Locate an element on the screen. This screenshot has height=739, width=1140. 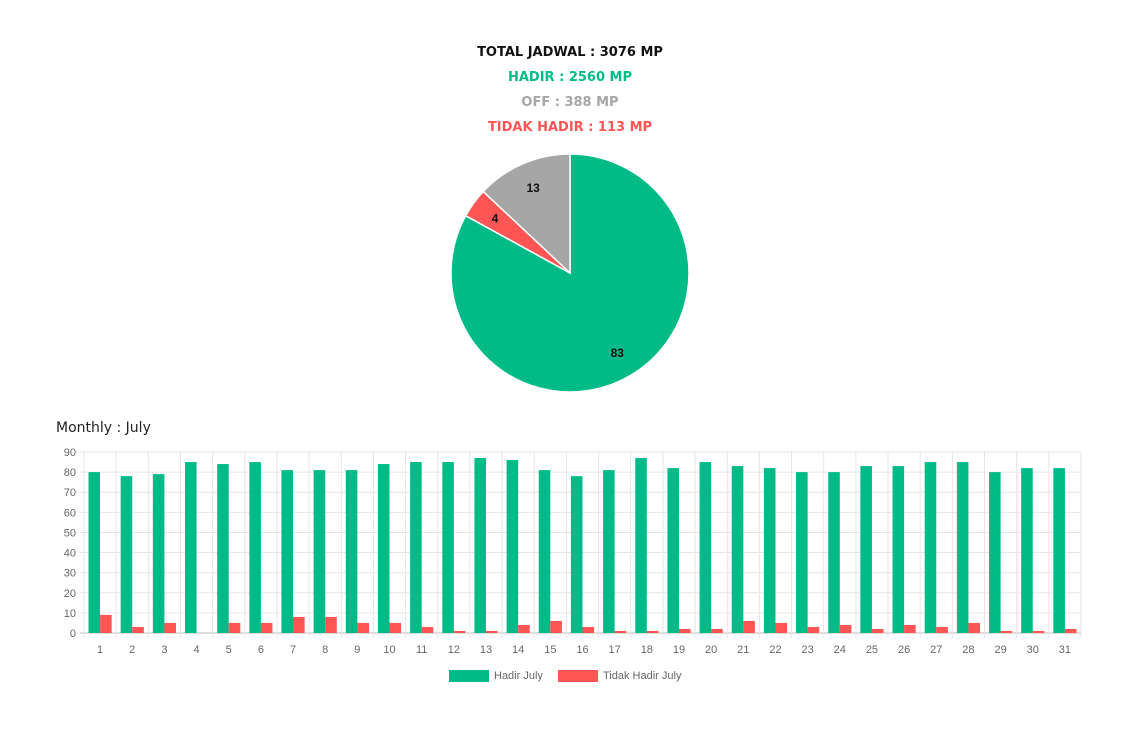
x-tick-label: 11 is located at coordinates (421, 650).